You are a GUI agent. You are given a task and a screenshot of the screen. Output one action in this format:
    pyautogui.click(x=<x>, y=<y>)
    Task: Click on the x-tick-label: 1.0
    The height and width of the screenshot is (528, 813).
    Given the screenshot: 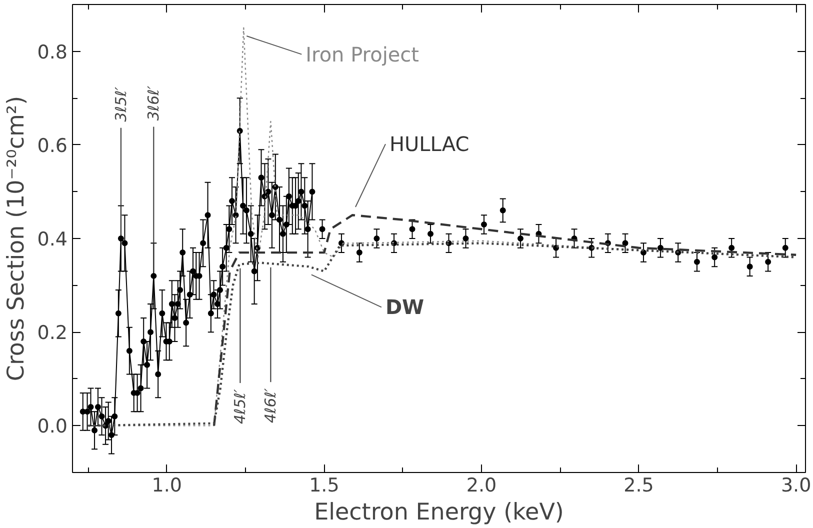 What is the action you would take?
    pyautogui.click(x=167, y=485)
    